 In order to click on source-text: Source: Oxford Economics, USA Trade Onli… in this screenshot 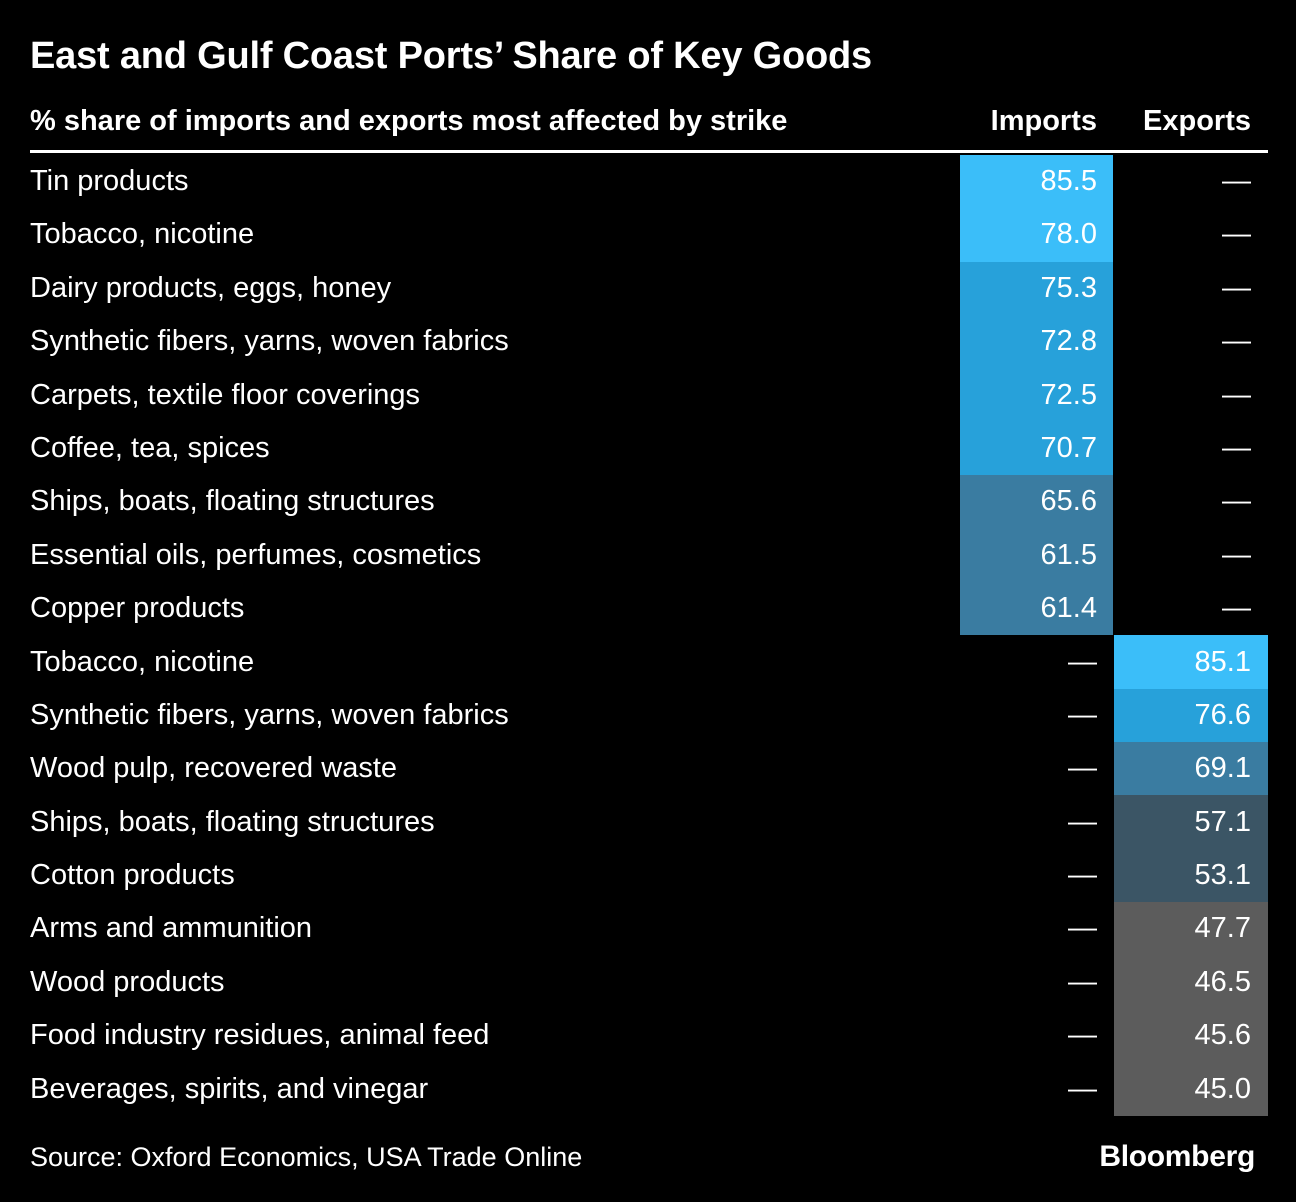, I will do `click(306, 1156)`.